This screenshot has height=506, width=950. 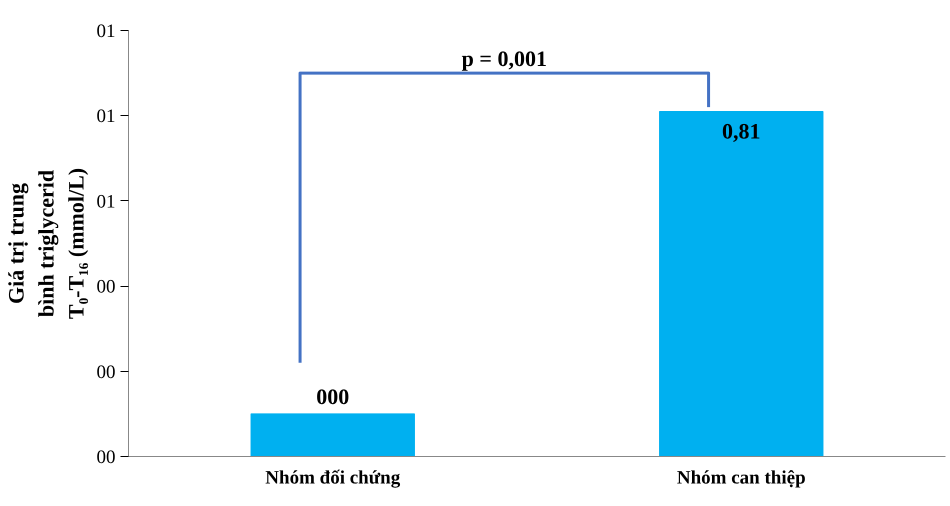 What do you see at coordinates (333, 396) in the screenshot?
I see `data-label: 000` at bounding box center [333, 396].